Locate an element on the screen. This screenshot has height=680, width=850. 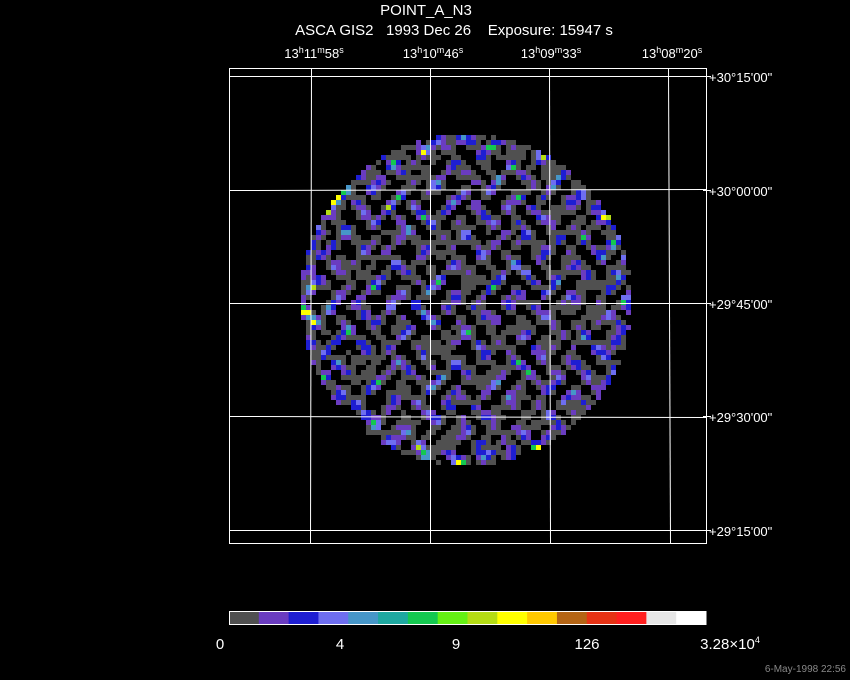
ra-unit: s is located at coordinates (461, 50).